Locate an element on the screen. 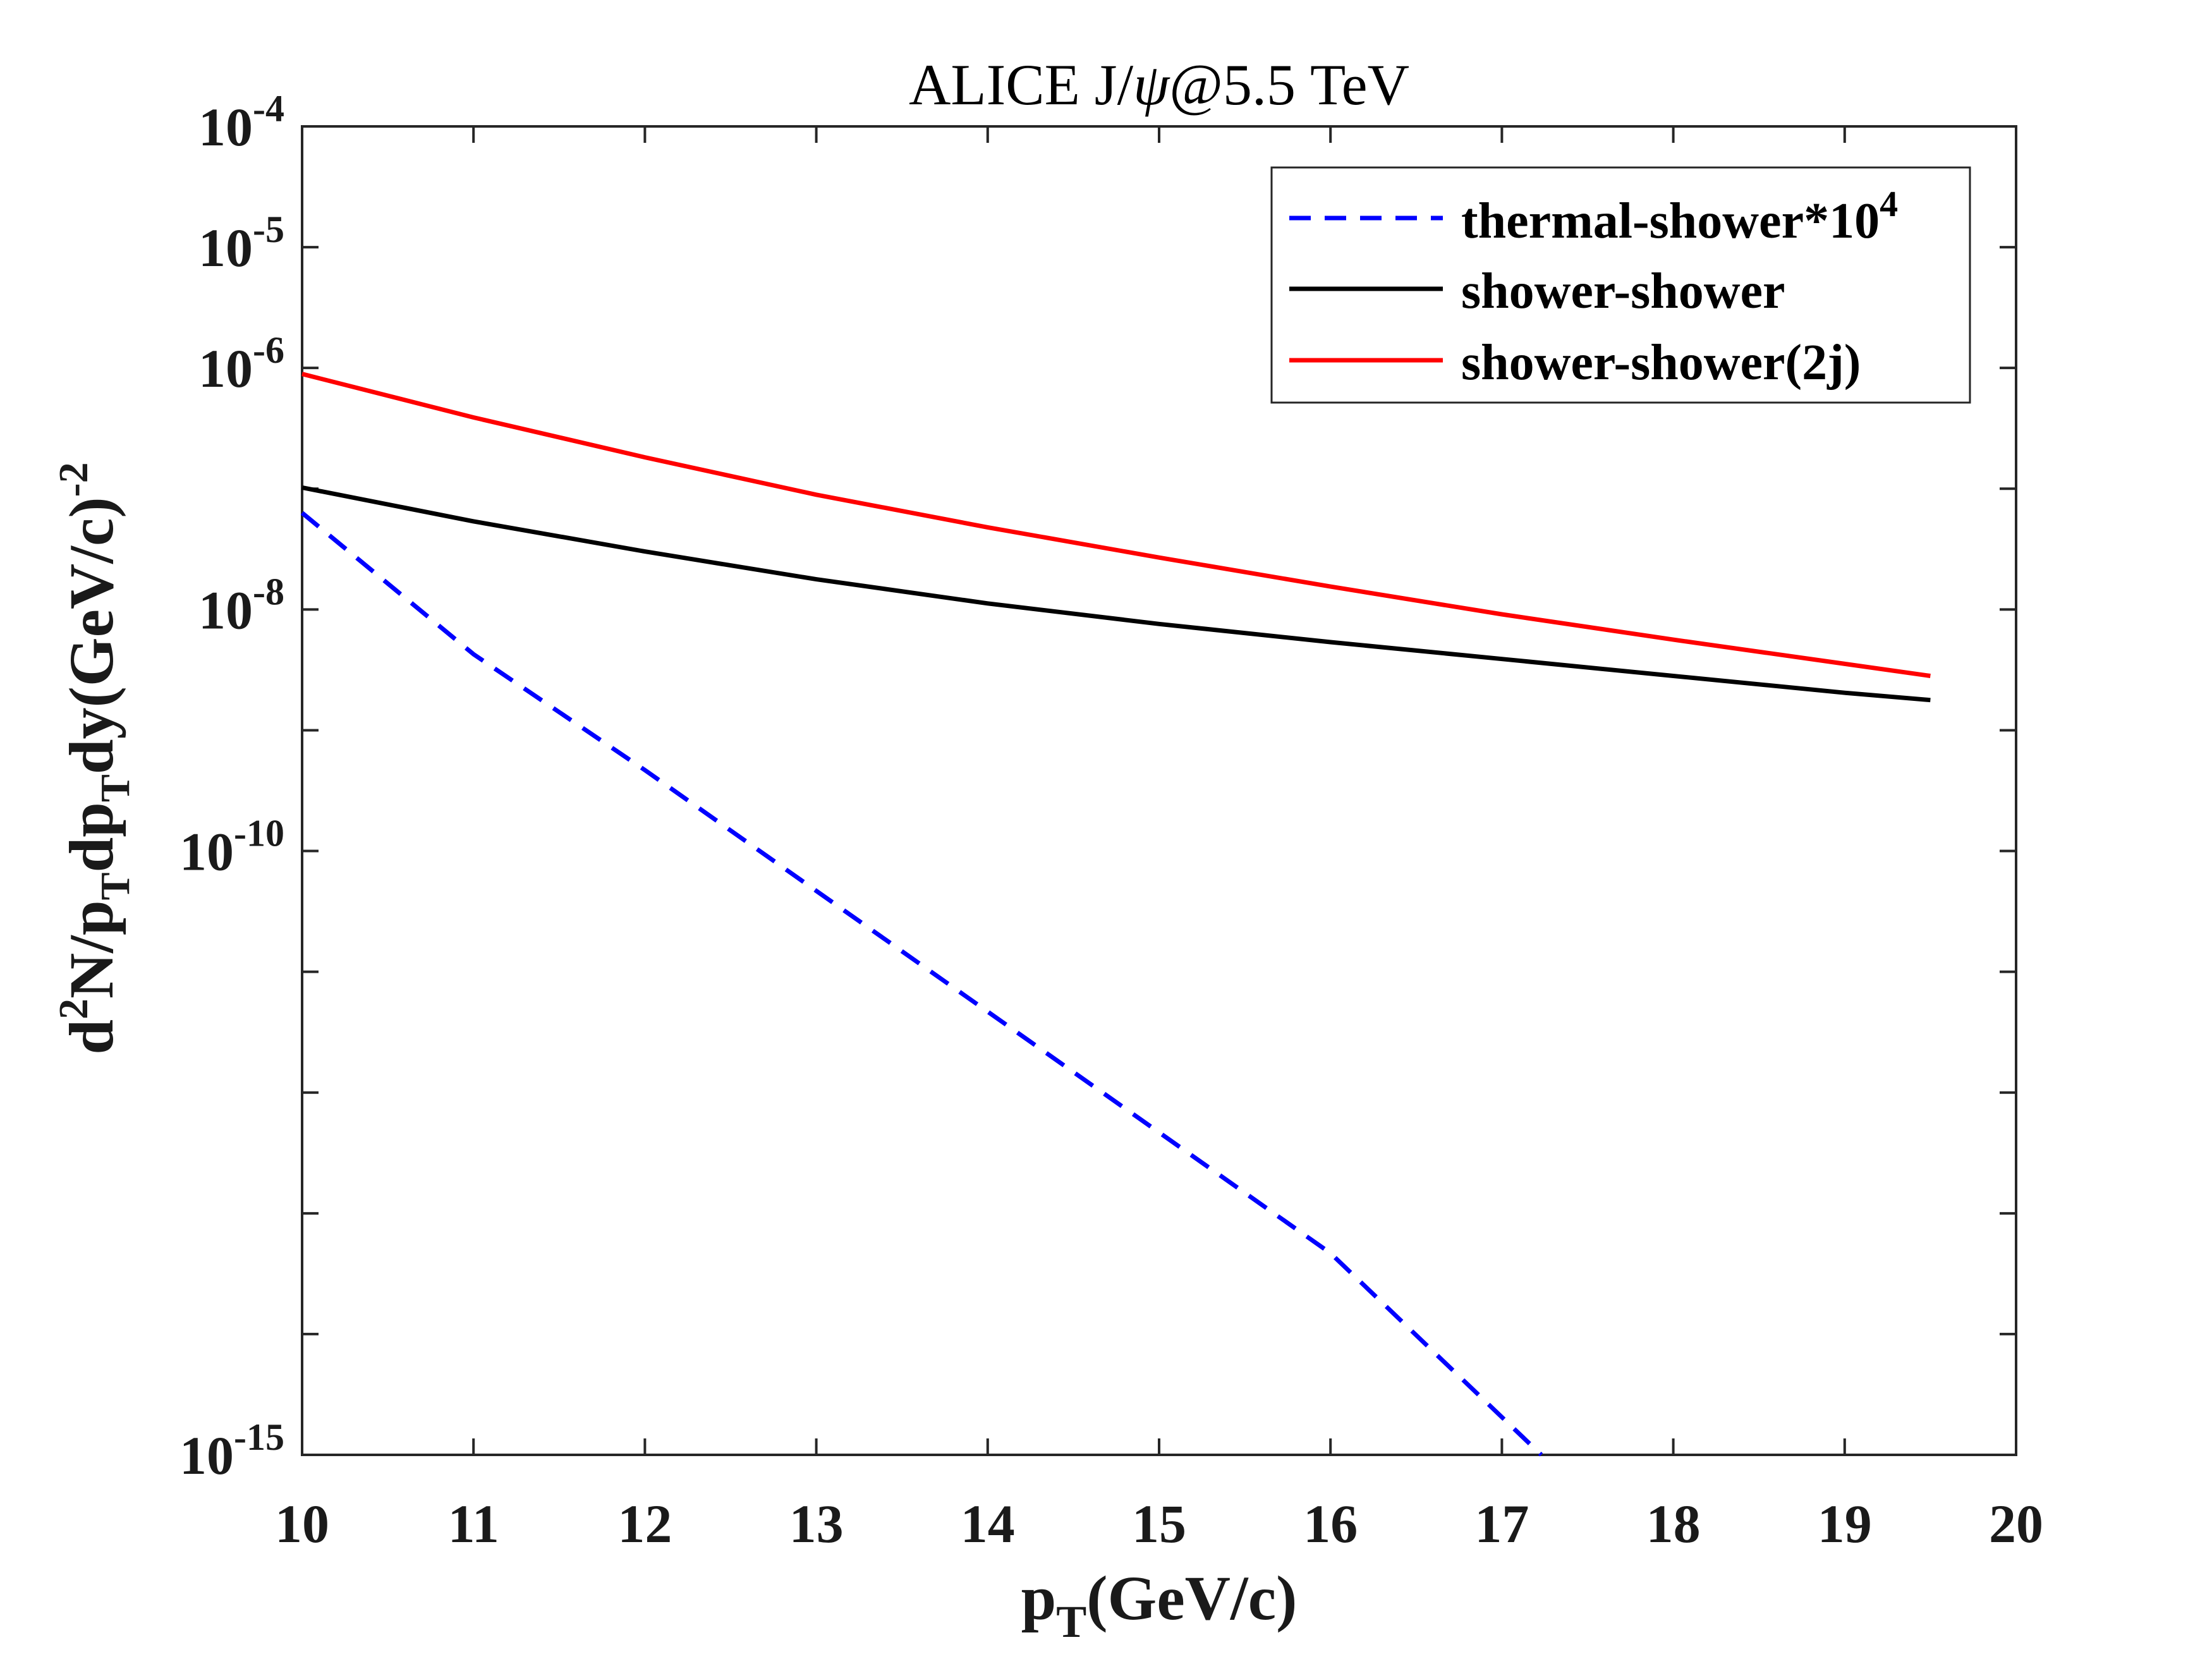 This screenshot has height=1659, width=2212. y-tick-label-exp: -15 is located at coordinates (259, 1437).